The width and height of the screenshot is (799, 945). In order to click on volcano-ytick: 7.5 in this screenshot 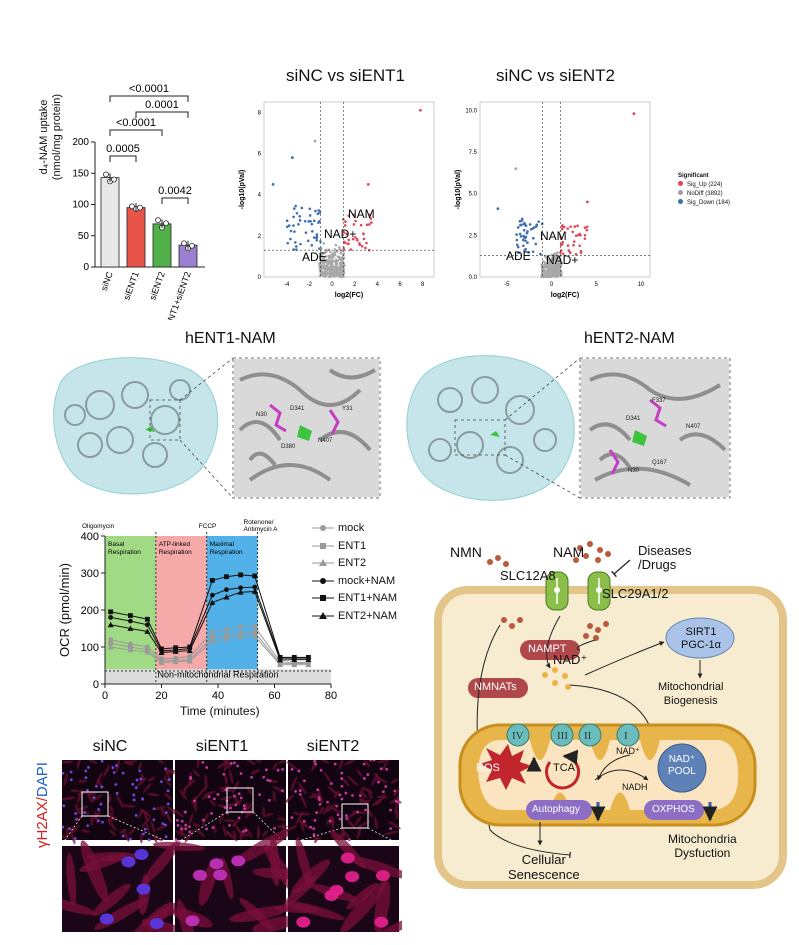, I will do `click(473, 153)`.